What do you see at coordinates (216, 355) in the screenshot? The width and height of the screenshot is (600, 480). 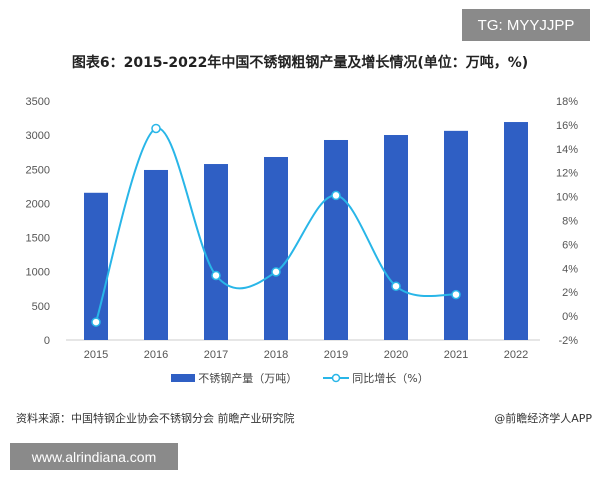 I see `x-tick: 2017` at bounding box center [216, 355].